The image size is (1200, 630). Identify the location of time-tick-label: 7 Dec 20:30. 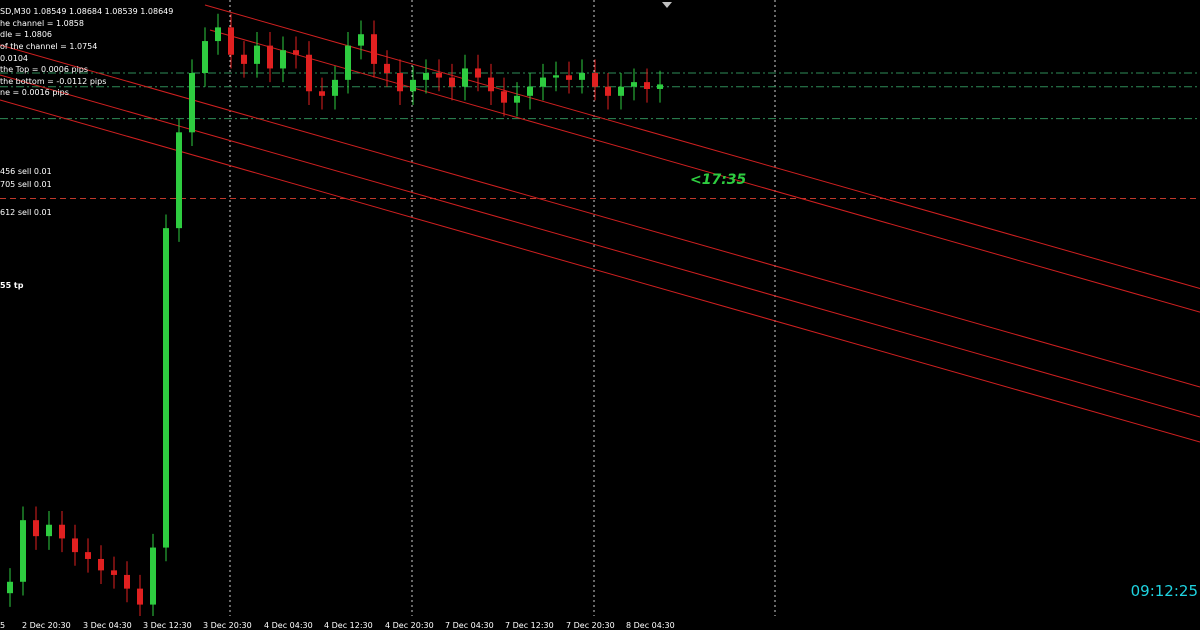
(590, 625).